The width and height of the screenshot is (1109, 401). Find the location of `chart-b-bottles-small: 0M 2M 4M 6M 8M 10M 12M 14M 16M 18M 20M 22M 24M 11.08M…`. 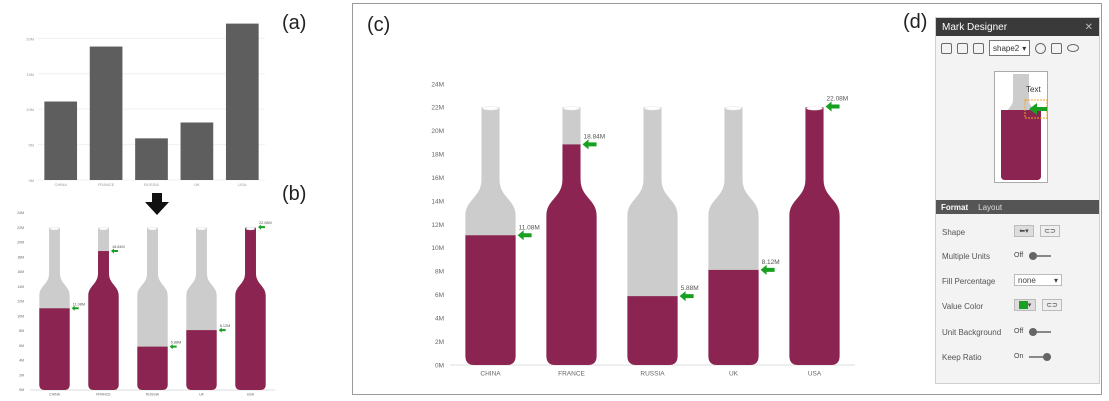

chart-b-bottles-small: 0M 2M 4M 6M 8M 10M 12M 14M 16M 18M 20M 22M 24M 11.08M… is located at coordinates (146, 304).